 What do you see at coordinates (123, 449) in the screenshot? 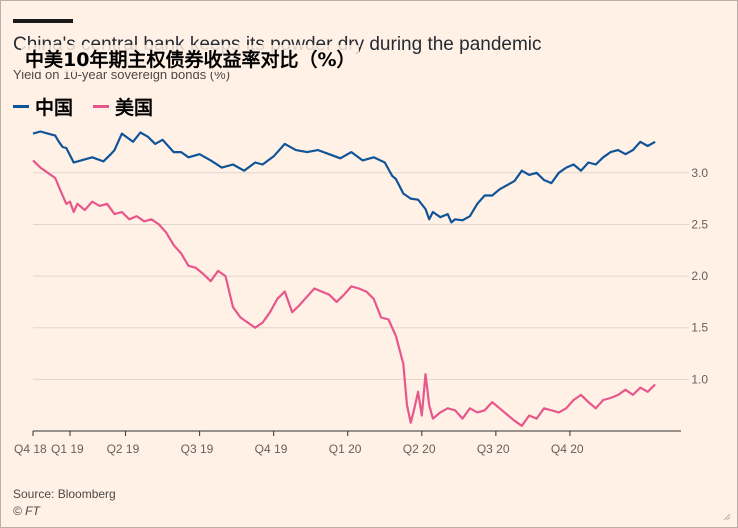
I see `x-tick-label: Q2 19` at bounding box center [123, 449].